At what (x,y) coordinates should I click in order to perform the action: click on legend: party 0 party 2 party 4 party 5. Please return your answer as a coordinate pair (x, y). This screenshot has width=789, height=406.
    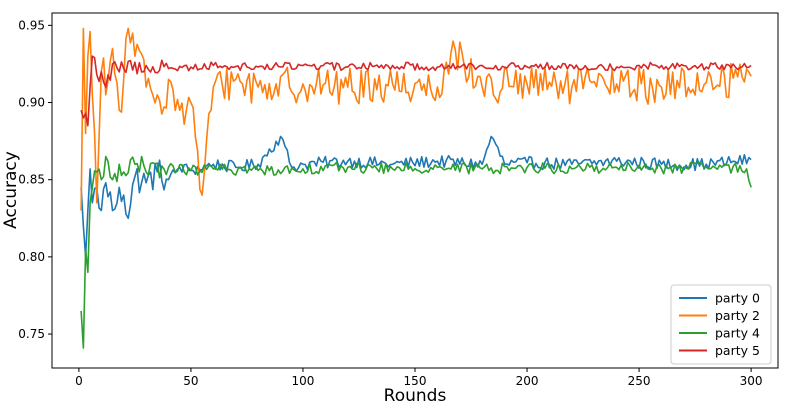
    Looking at the image, I should click on (721, 324).